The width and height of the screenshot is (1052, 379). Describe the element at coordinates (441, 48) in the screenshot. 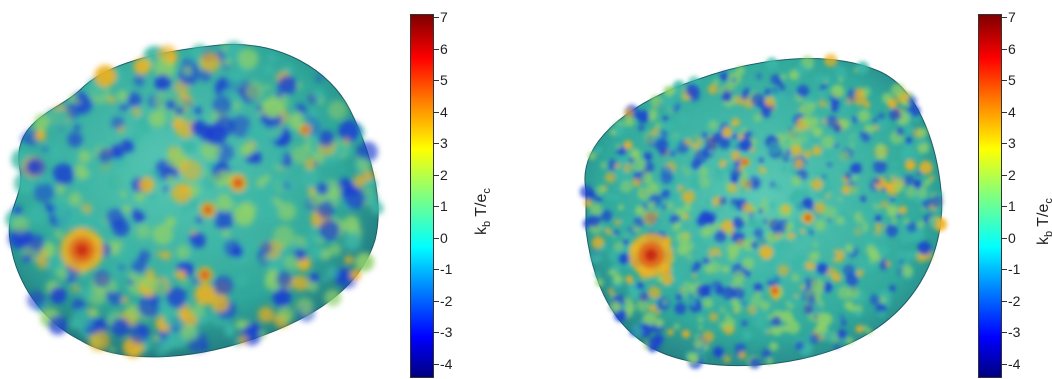

I see `colorbar-tick-label: 6` at that location.